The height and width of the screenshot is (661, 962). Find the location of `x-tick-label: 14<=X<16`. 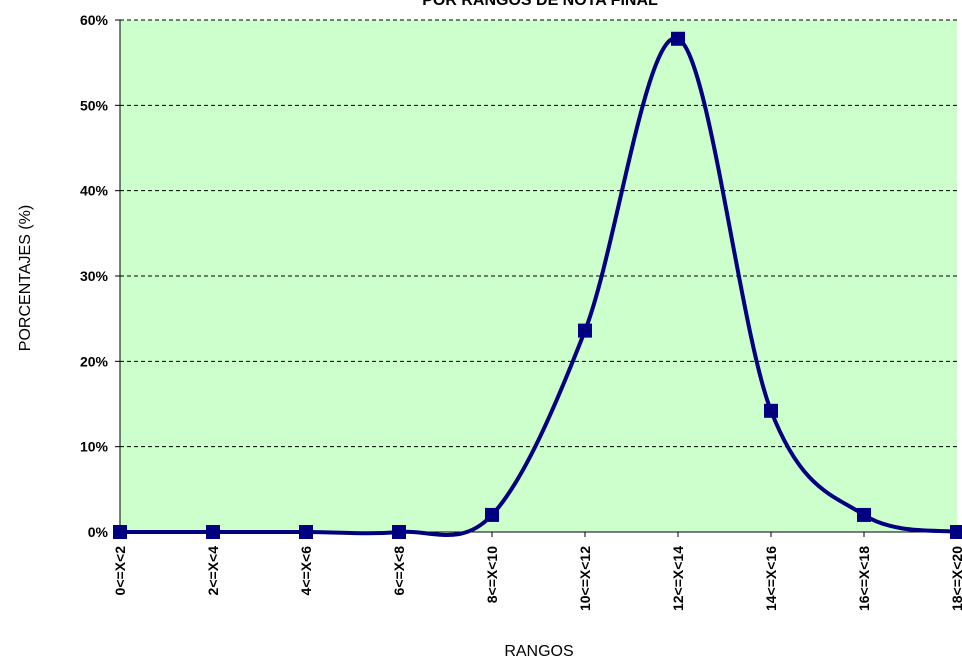

x-tick-label: 14<=X<16 is located at coordinates (771, 578).